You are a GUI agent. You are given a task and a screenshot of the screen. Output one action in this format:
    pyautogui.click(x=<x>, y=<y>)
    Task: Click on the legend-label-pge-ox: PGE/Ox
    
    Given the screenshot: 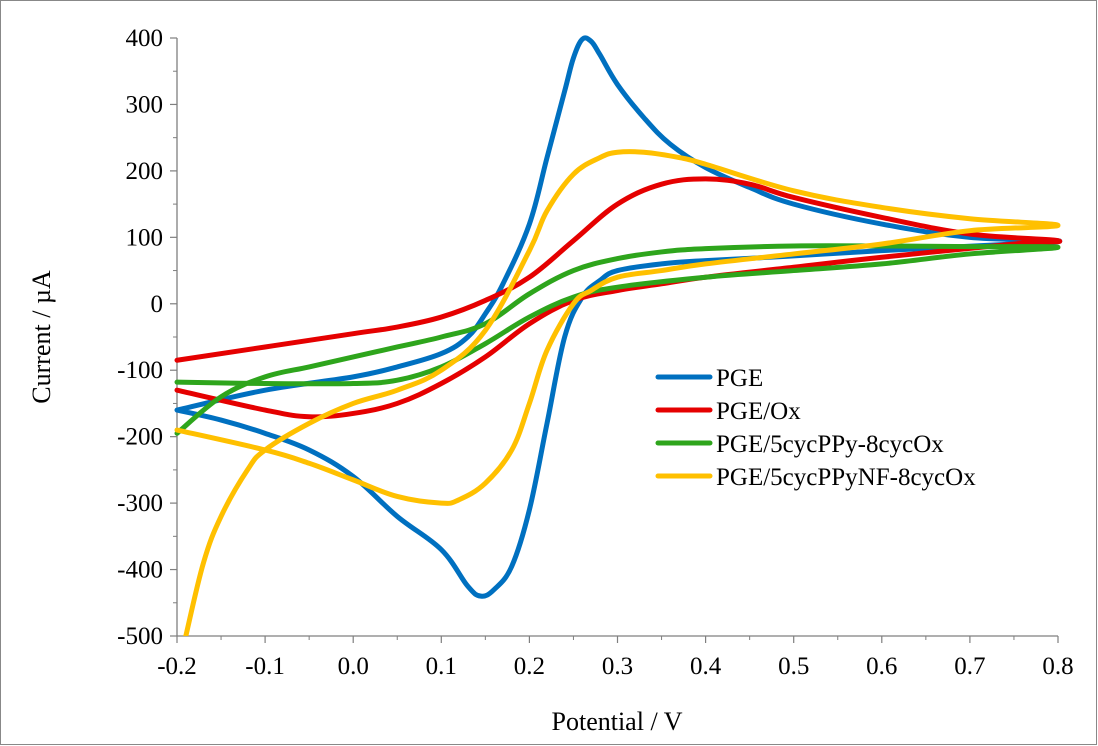 What is the action you would take?
    pyautogui.click(x=758, y=411)
    